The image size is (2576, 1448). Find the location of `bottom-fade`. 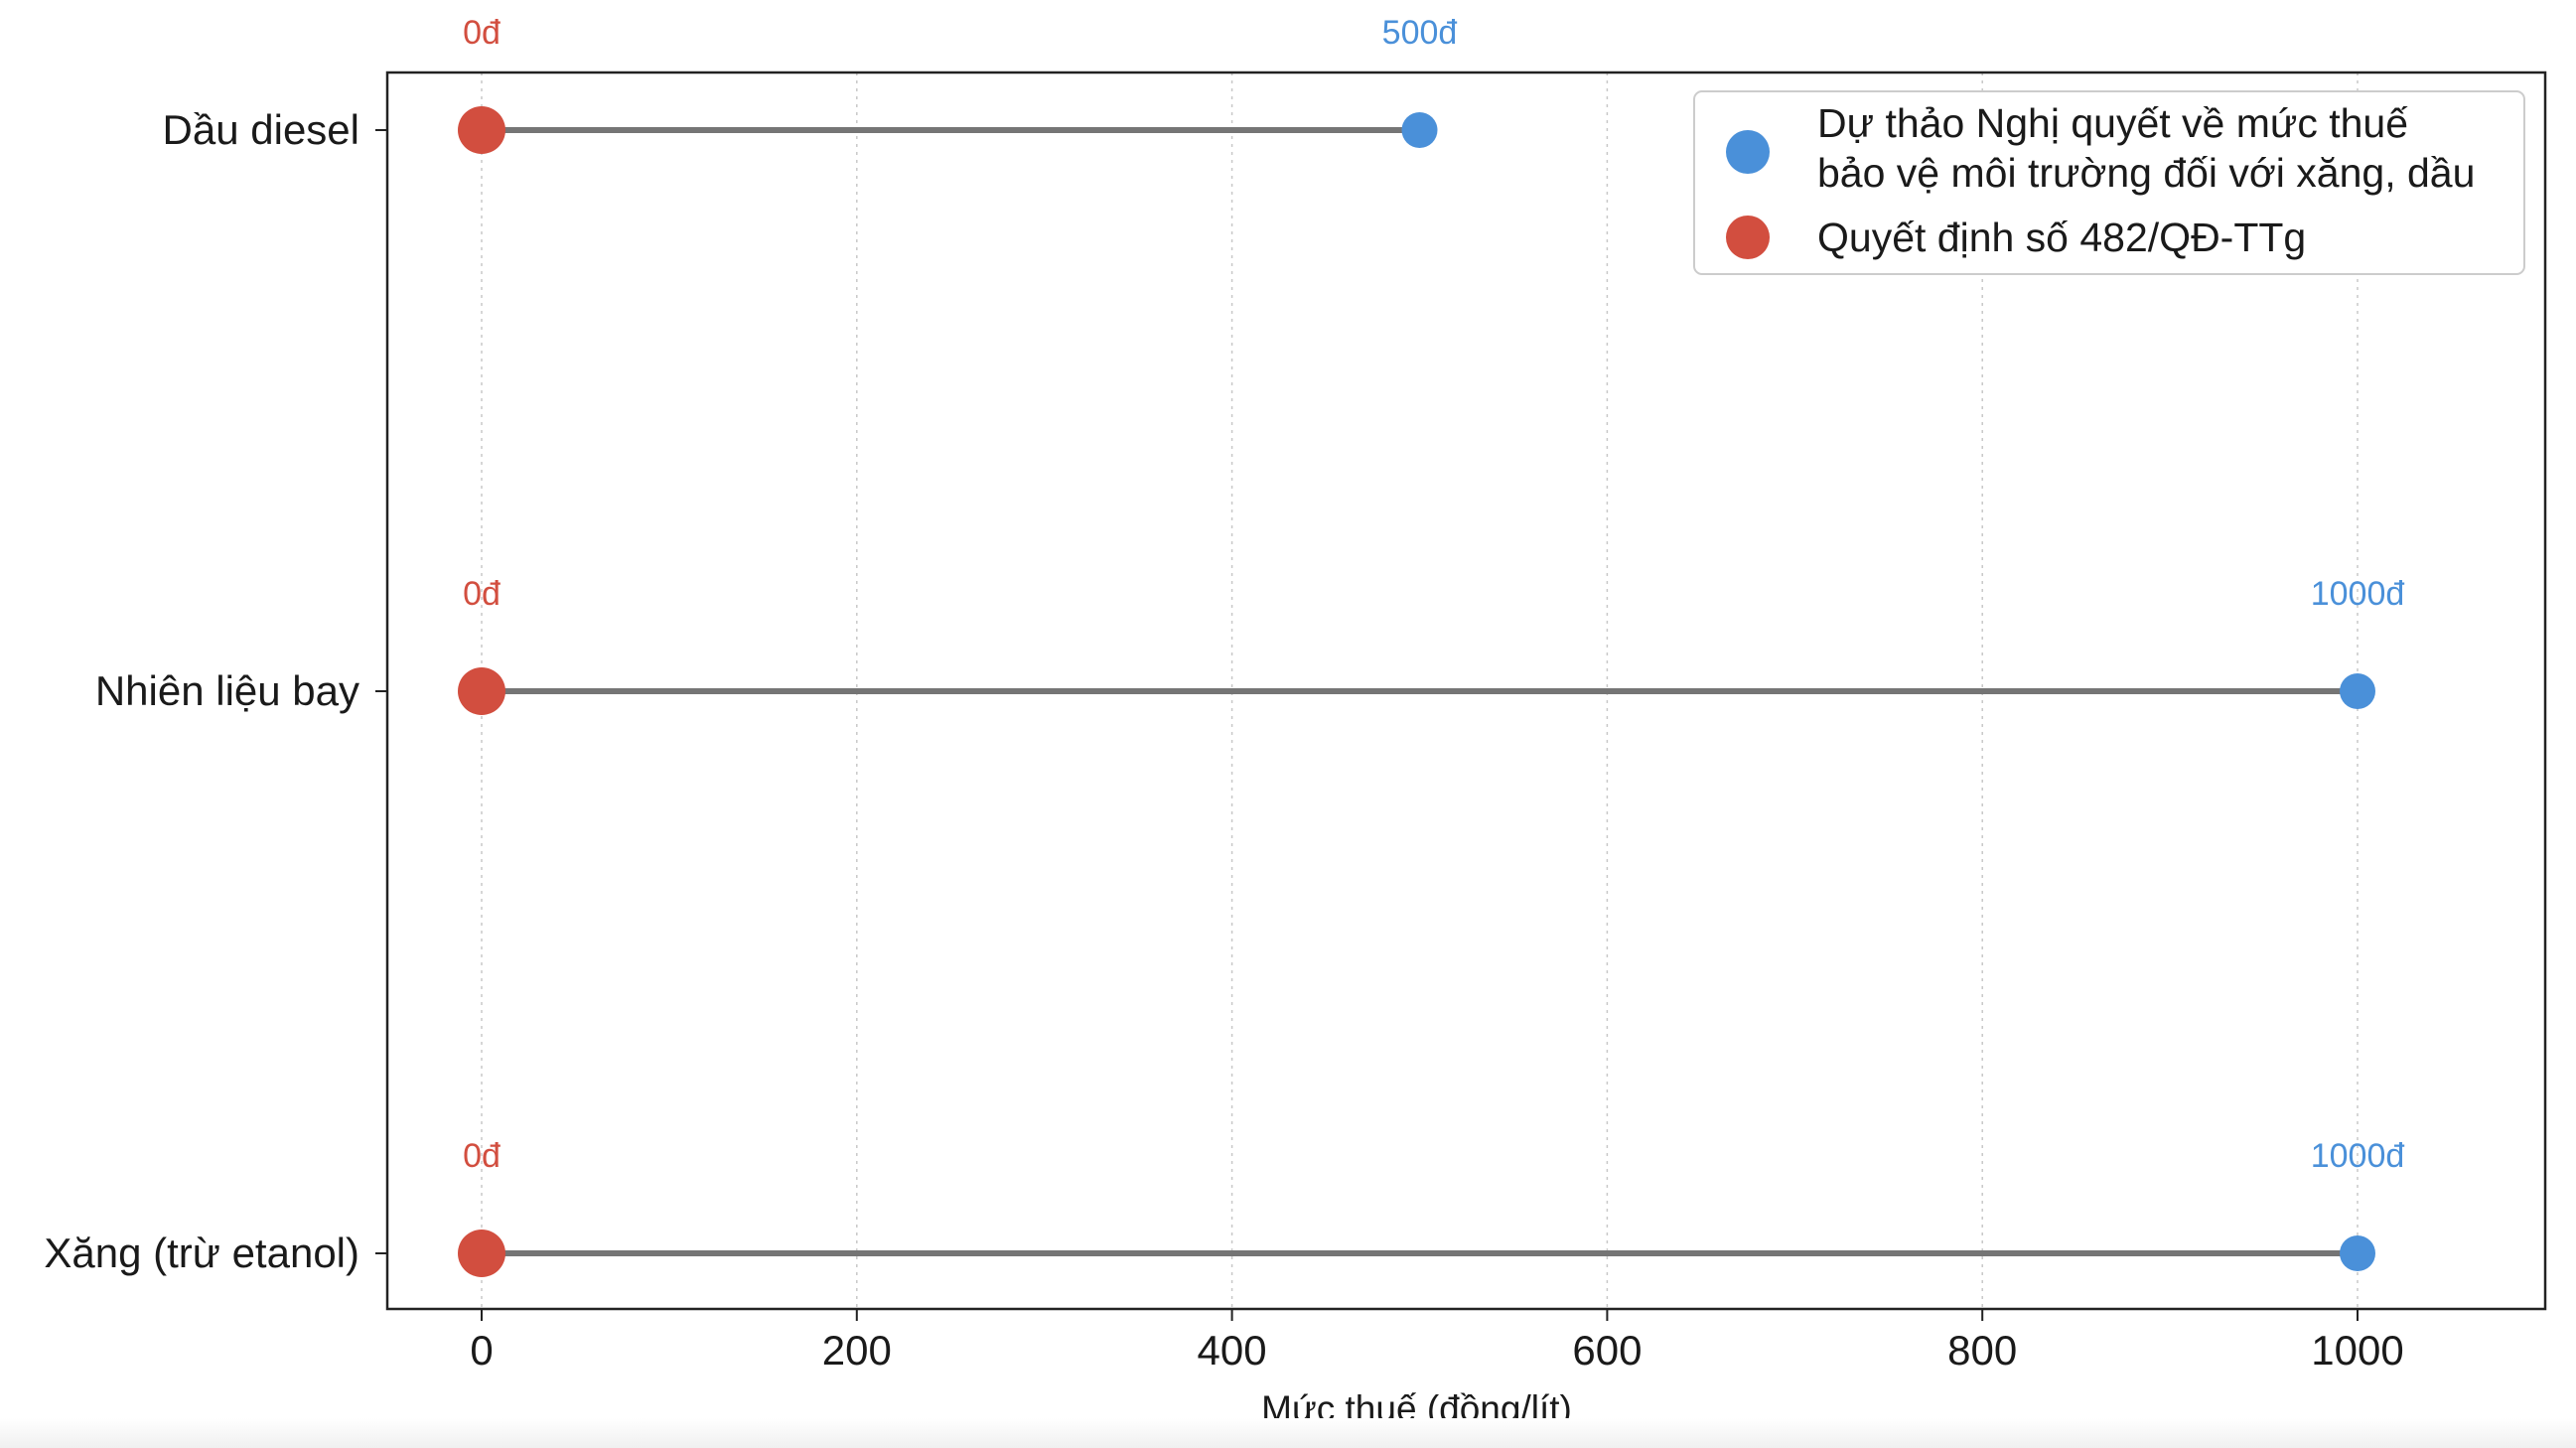

bottom-fade is located at coordinates (1288, 1433).